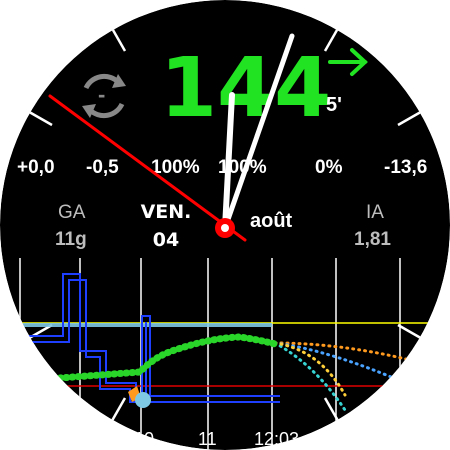 This screenshot has height=450, width=450. Describe the element at coordinates (329, 167) in the screenshot. I see `temp-basal-percent: 0%` at that location.